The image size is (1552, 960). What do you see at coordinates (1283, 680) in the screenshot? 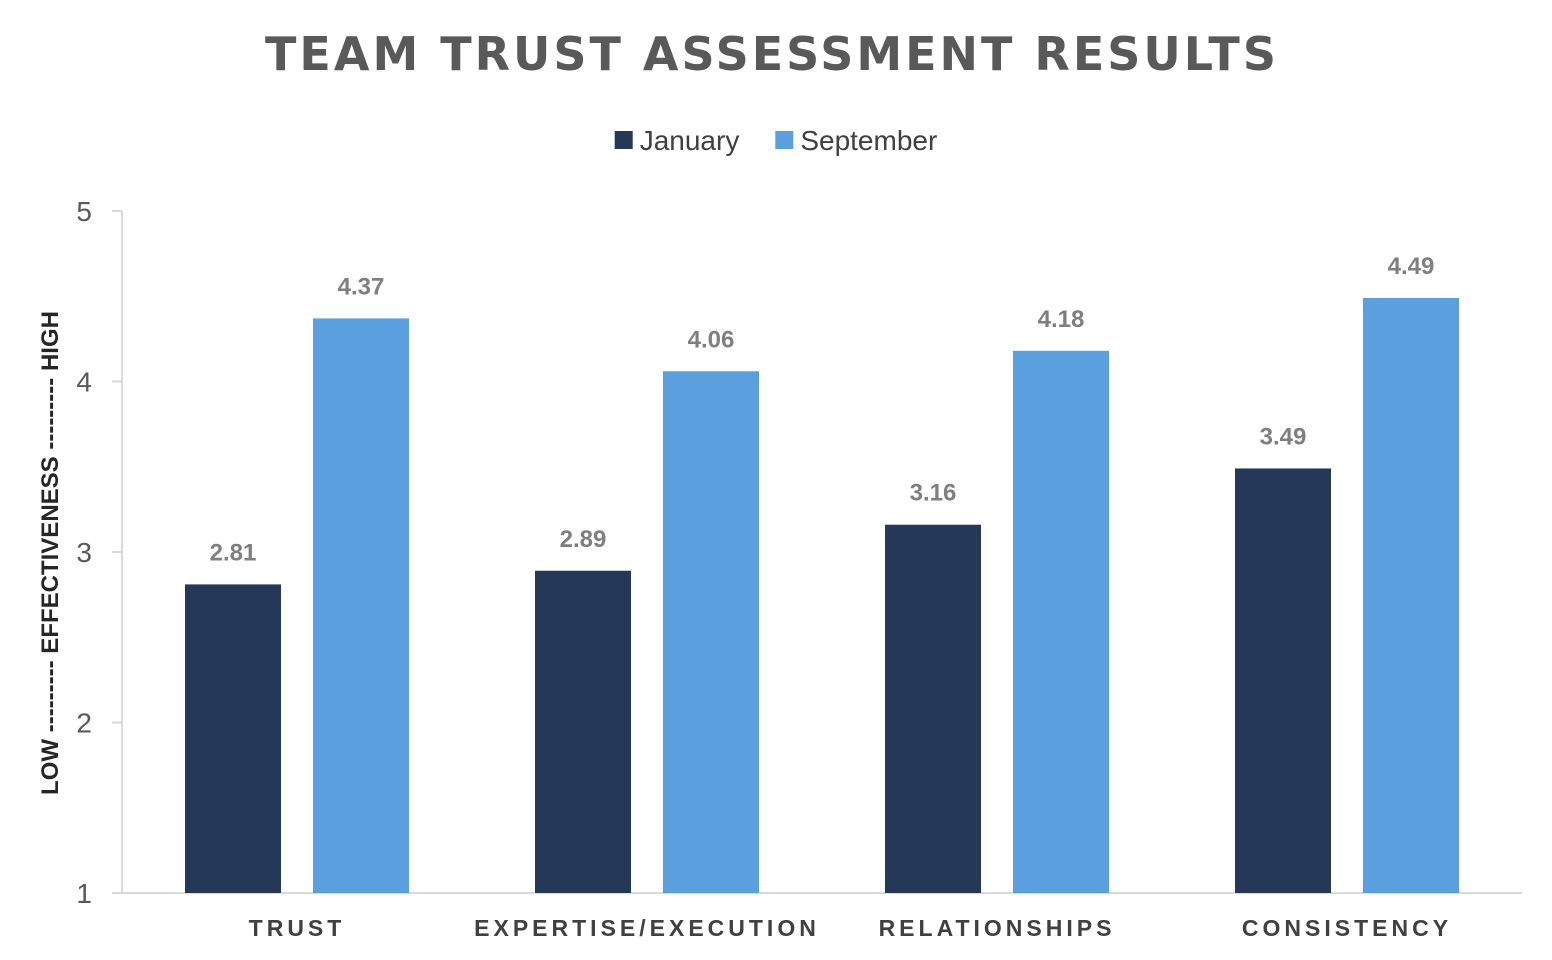
I see `bar-january-consistency` at bounding box center [1283, 680].